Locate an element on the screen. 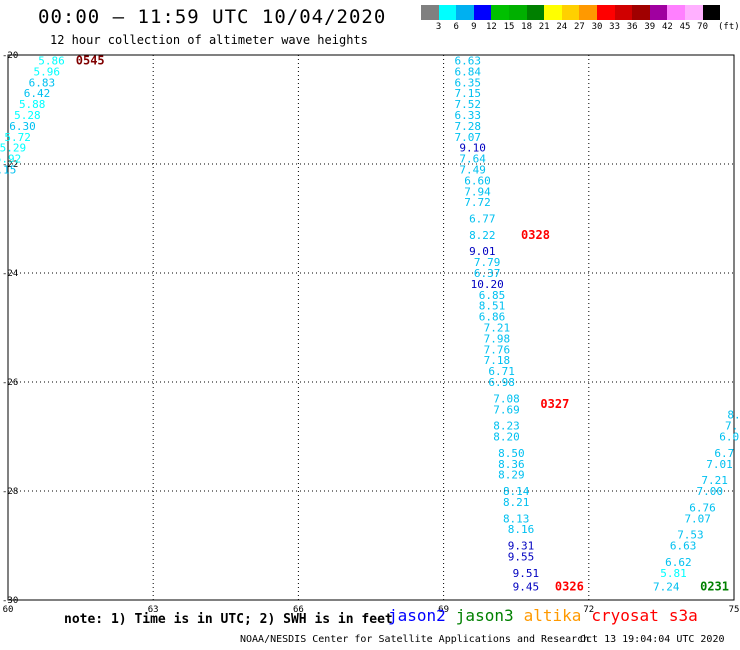 The height and width of the screenshot is (650, 740). wave-height-value: 7.52 is located at coordinates (468, 104).